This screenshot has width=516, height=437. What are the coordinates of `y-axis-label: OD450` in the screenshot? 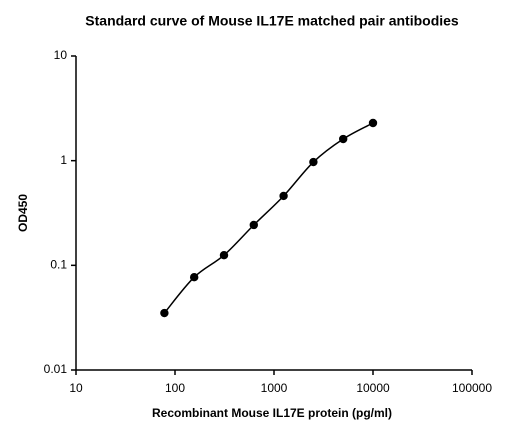 It's located at (23, 213).